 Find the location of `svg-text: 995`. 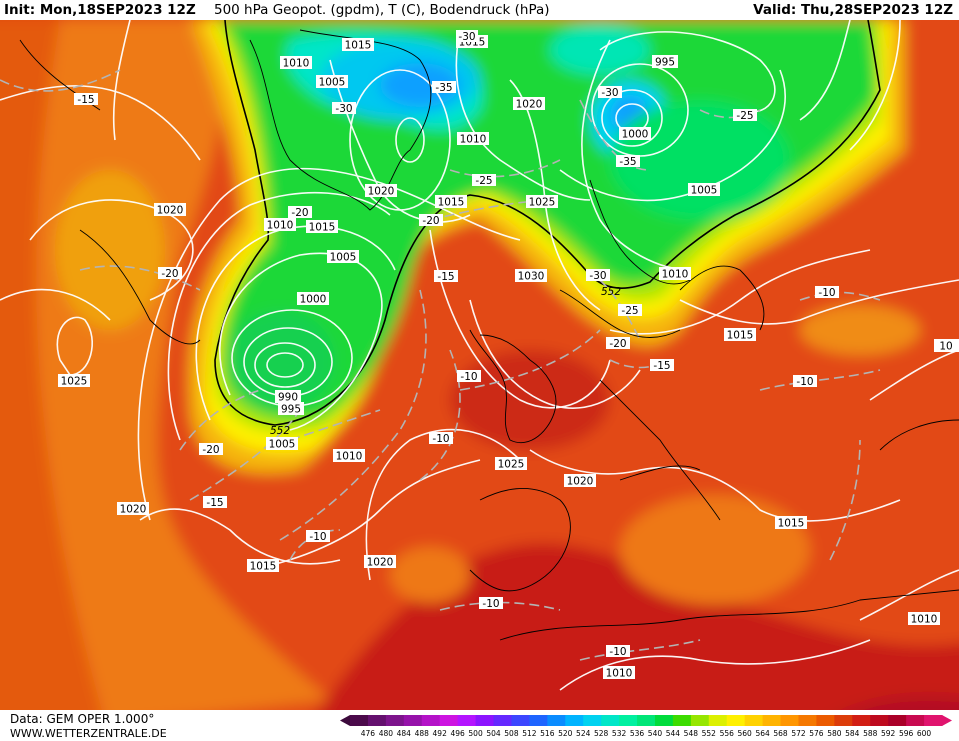

svg-text: 995 is located at coordinates (665, 63).